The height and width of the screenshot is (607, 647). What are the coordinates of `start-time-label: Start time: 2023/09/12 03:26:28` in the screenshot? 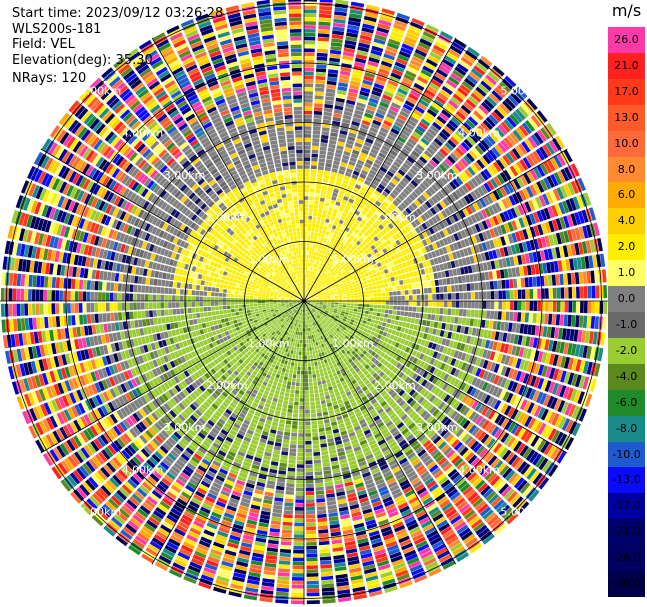 It's located at (118, 13).